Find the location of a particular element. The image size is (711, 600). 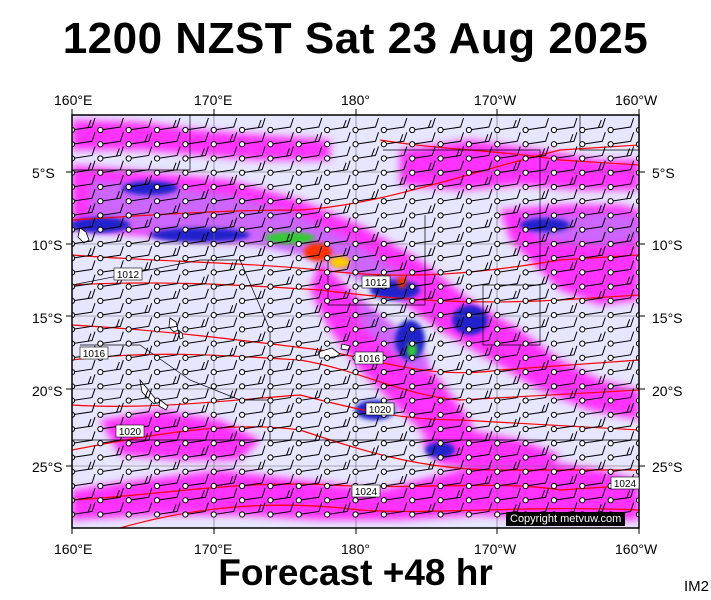

lon-label-top: 180° is located at coordinates (355, 100).